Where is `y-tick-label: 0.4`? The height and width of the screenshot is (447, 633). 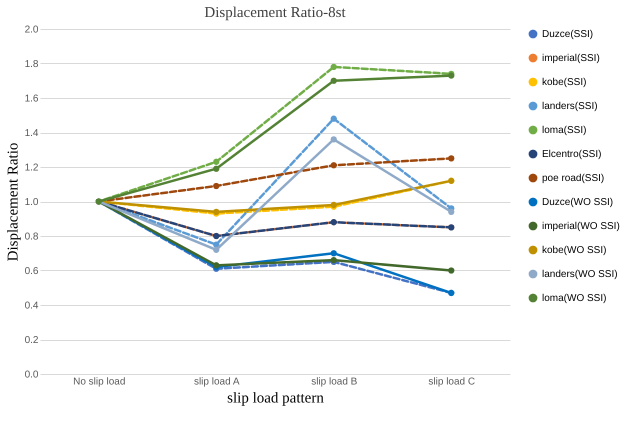 y-tick-label: 0.4 is located at coordinates (31, 306).